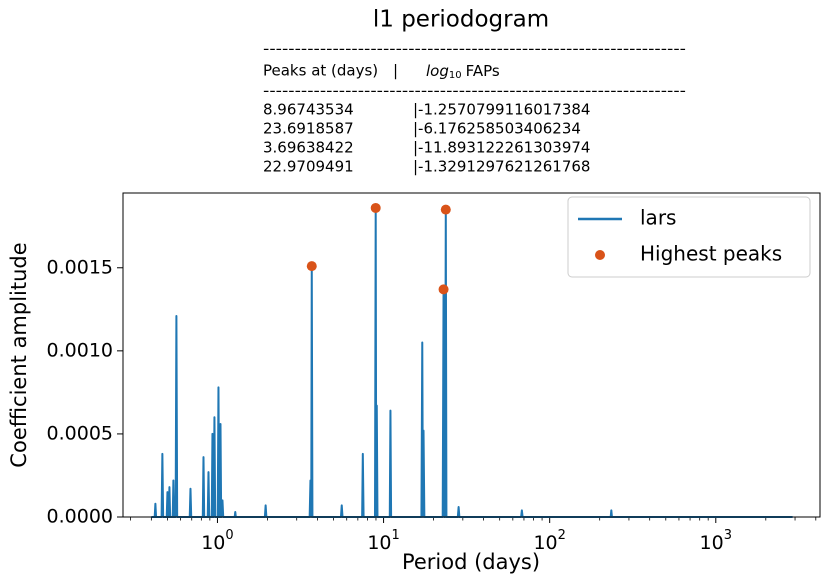 The height and width of the screenshot is (584, 830). Describe the element at coordinates (80, 517) in the screenshot. I see `y-tick-label: 0.0000` at that location.